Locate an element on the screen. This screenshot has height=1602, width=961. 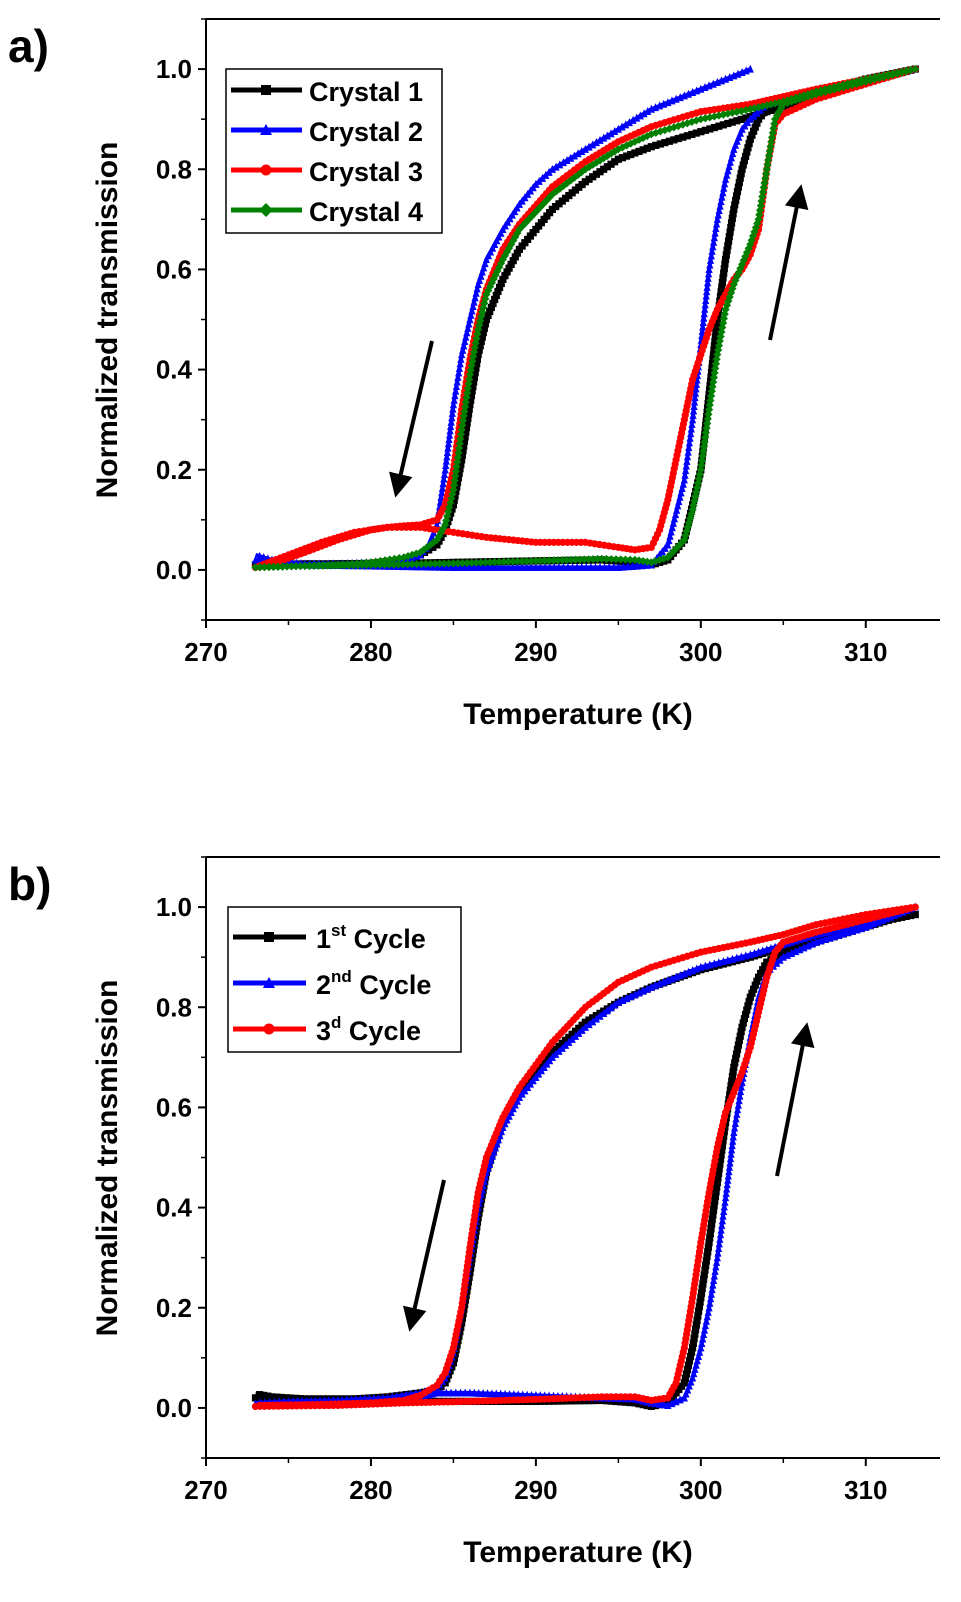
x-tick-label: 280 is located at coordinates (370, 652).